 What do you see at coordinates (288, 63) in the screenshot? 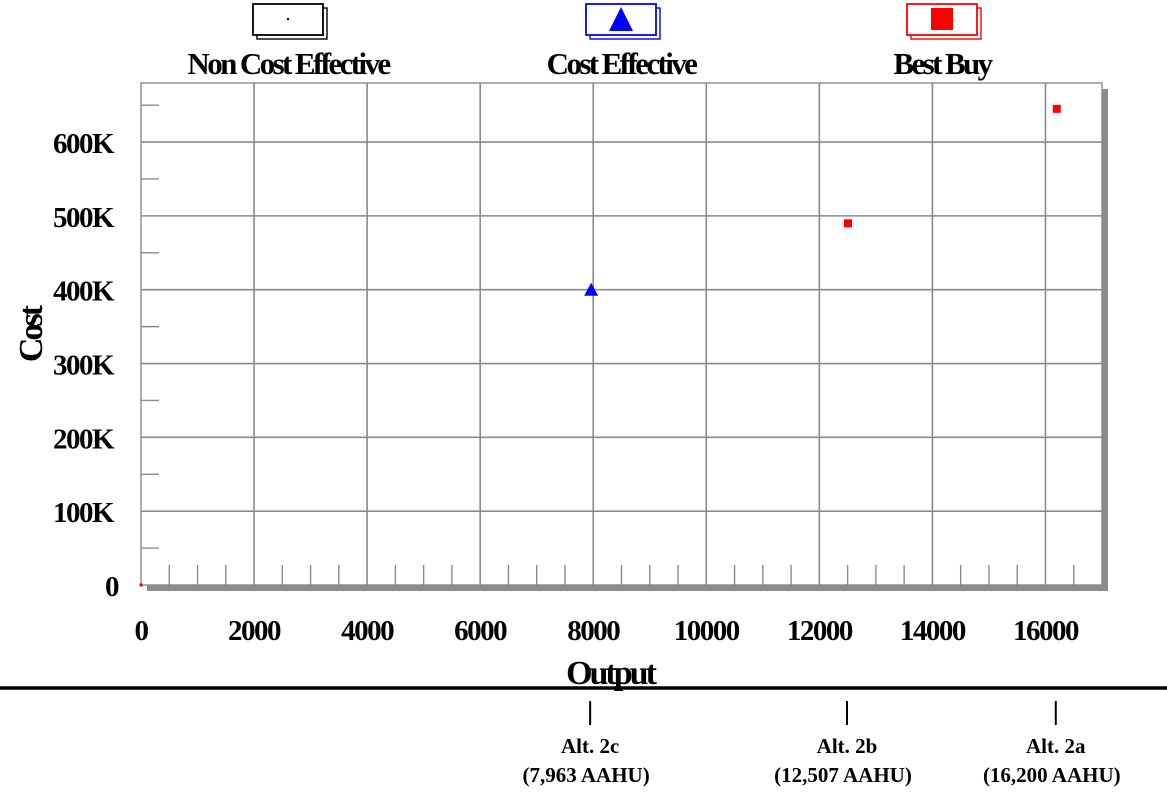
I see `legend-label: Non Cost Effective` at bounding box center [288, 63].